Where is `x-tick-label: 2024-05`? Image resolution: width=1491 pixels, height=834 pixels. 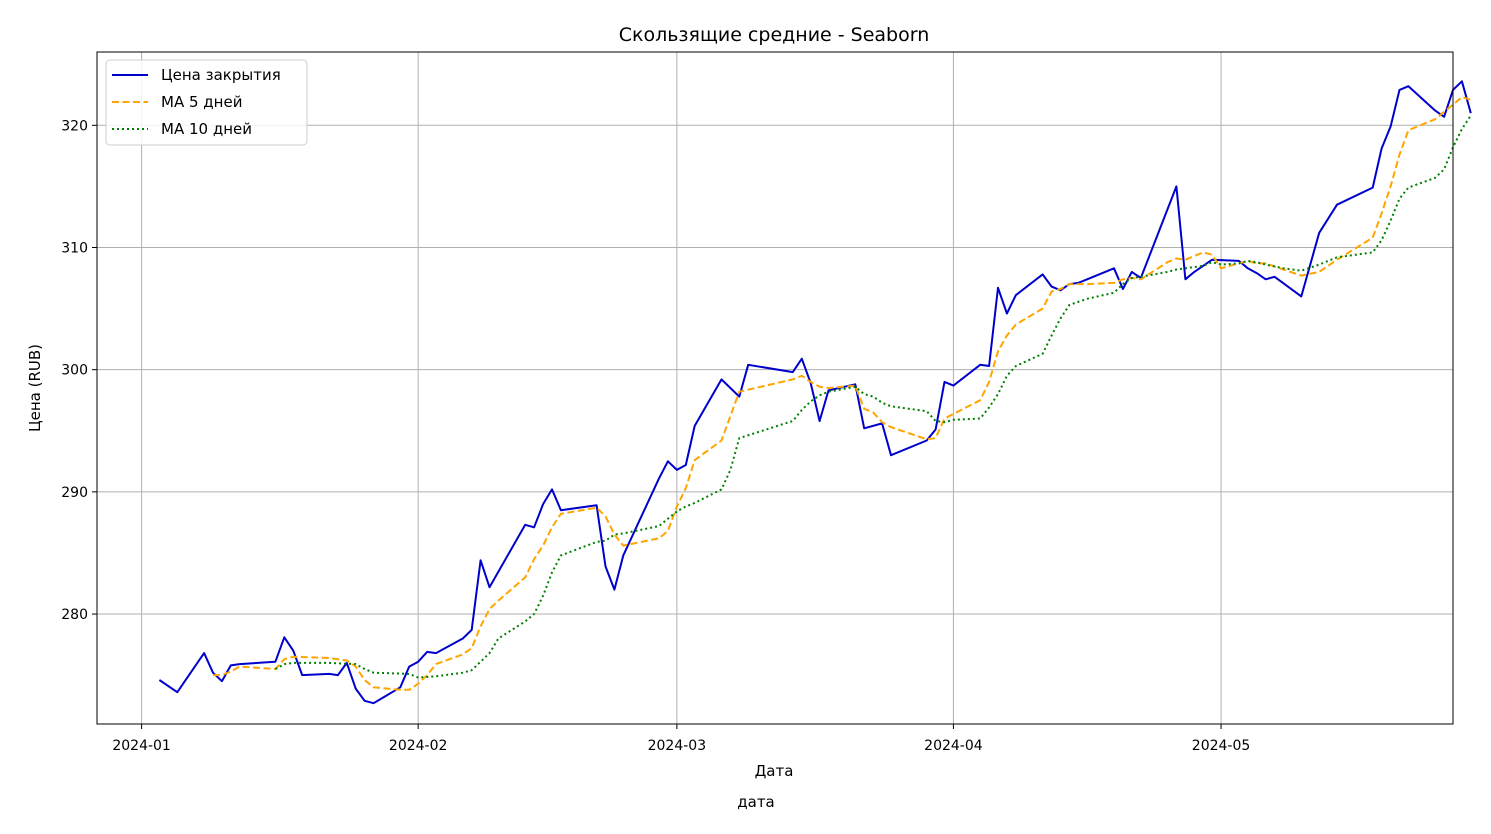
x-tick-label: 2024-05 is located at coordinates (1221, 746).